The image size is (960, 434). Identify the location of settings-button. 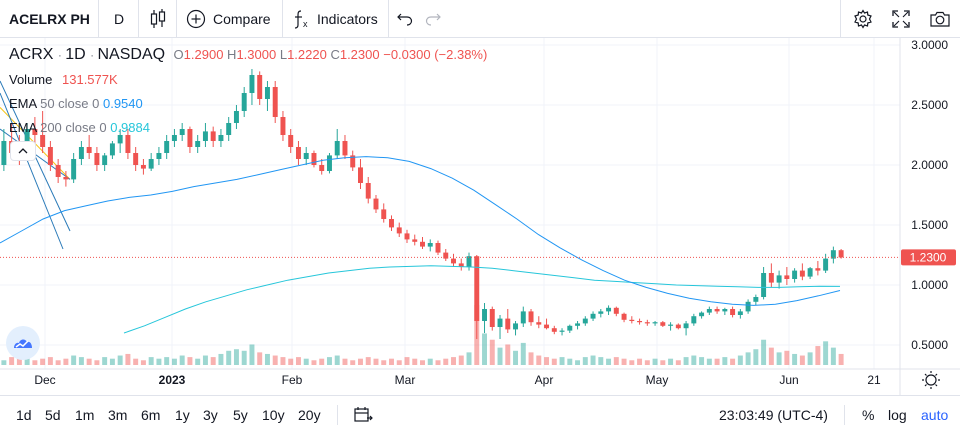
(863, 19).